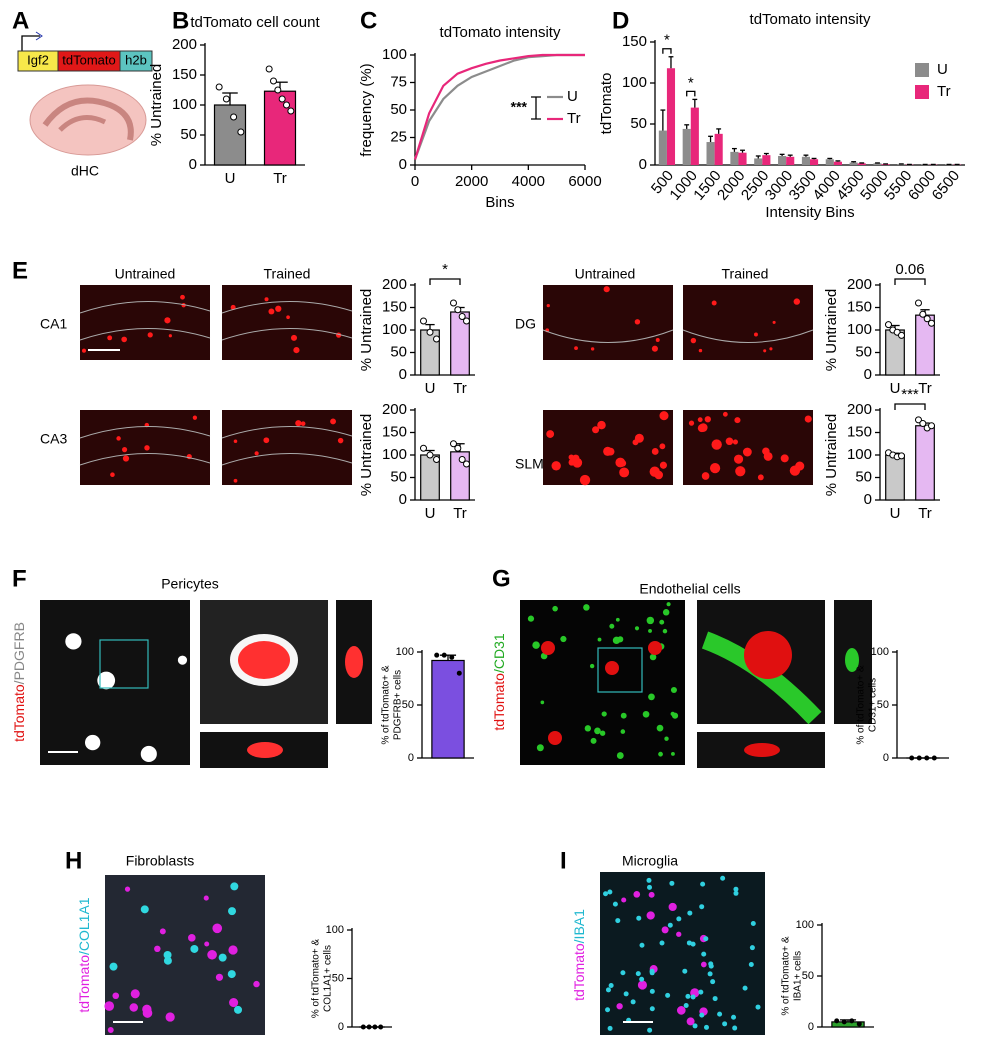 Image resolution: width=985 pixels, height=1050 pixels. I want to click on stain-label: tdTomato/PDGFRB, so click(19, 682).